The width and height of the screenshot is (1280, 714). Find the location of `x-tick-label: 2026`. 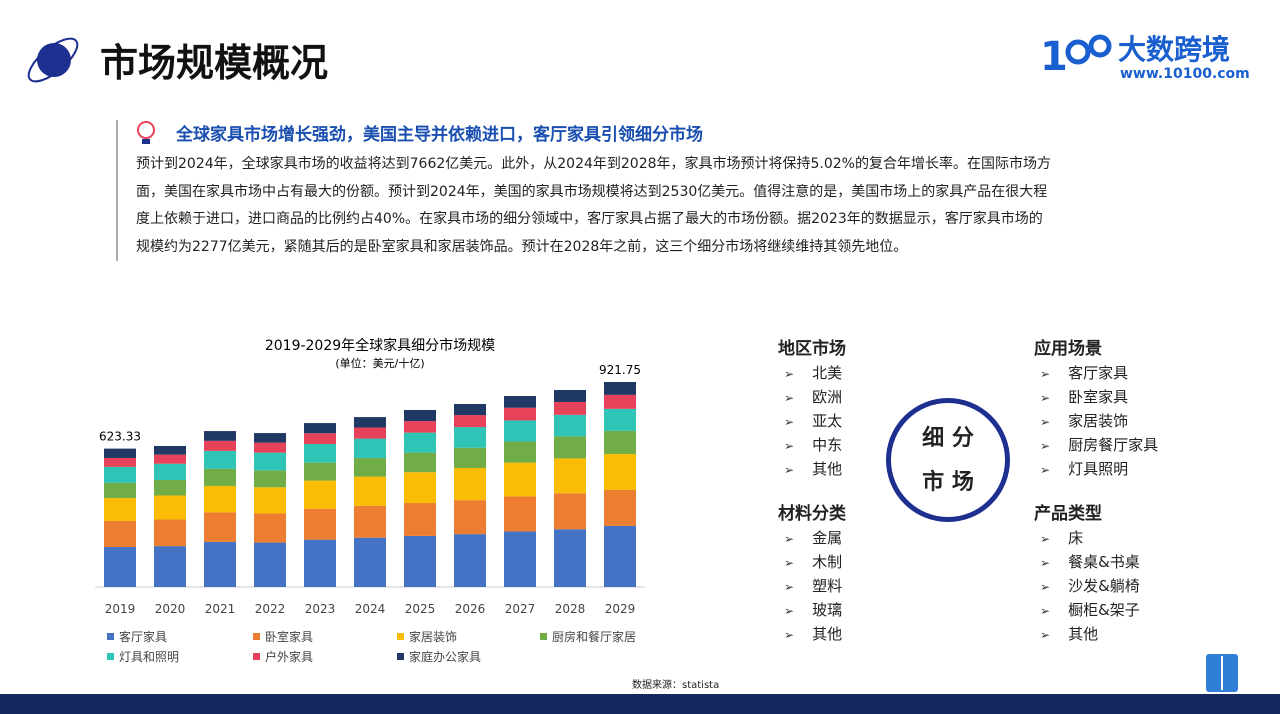

x-tick-label: 2026 is located at coordinates (470, 609).